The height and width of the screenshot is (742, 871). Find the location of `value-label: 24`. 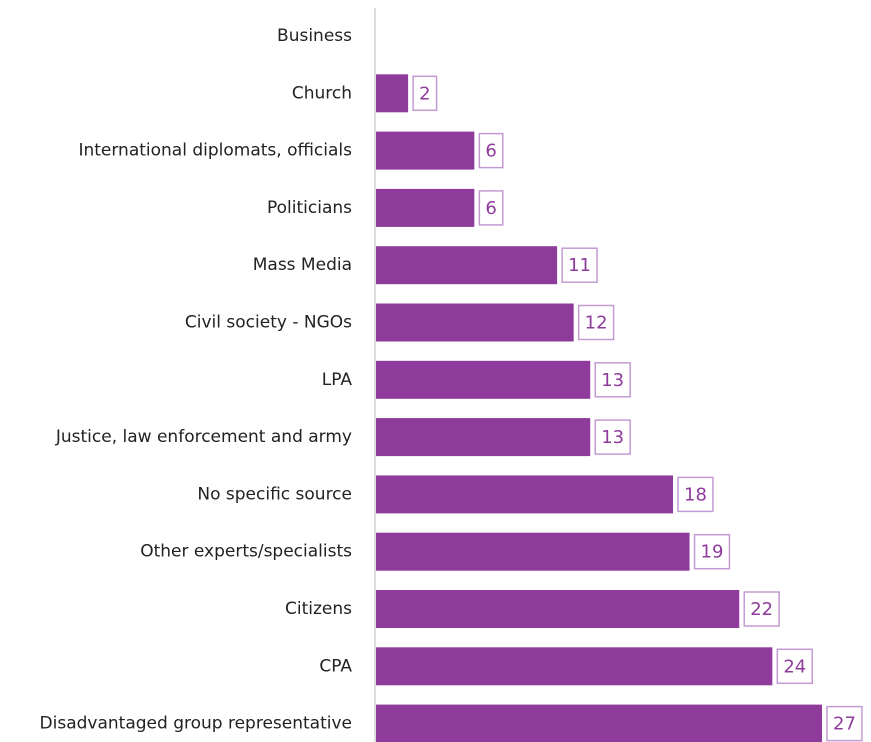

value-label: 24 is located at coordinates (794, 666).